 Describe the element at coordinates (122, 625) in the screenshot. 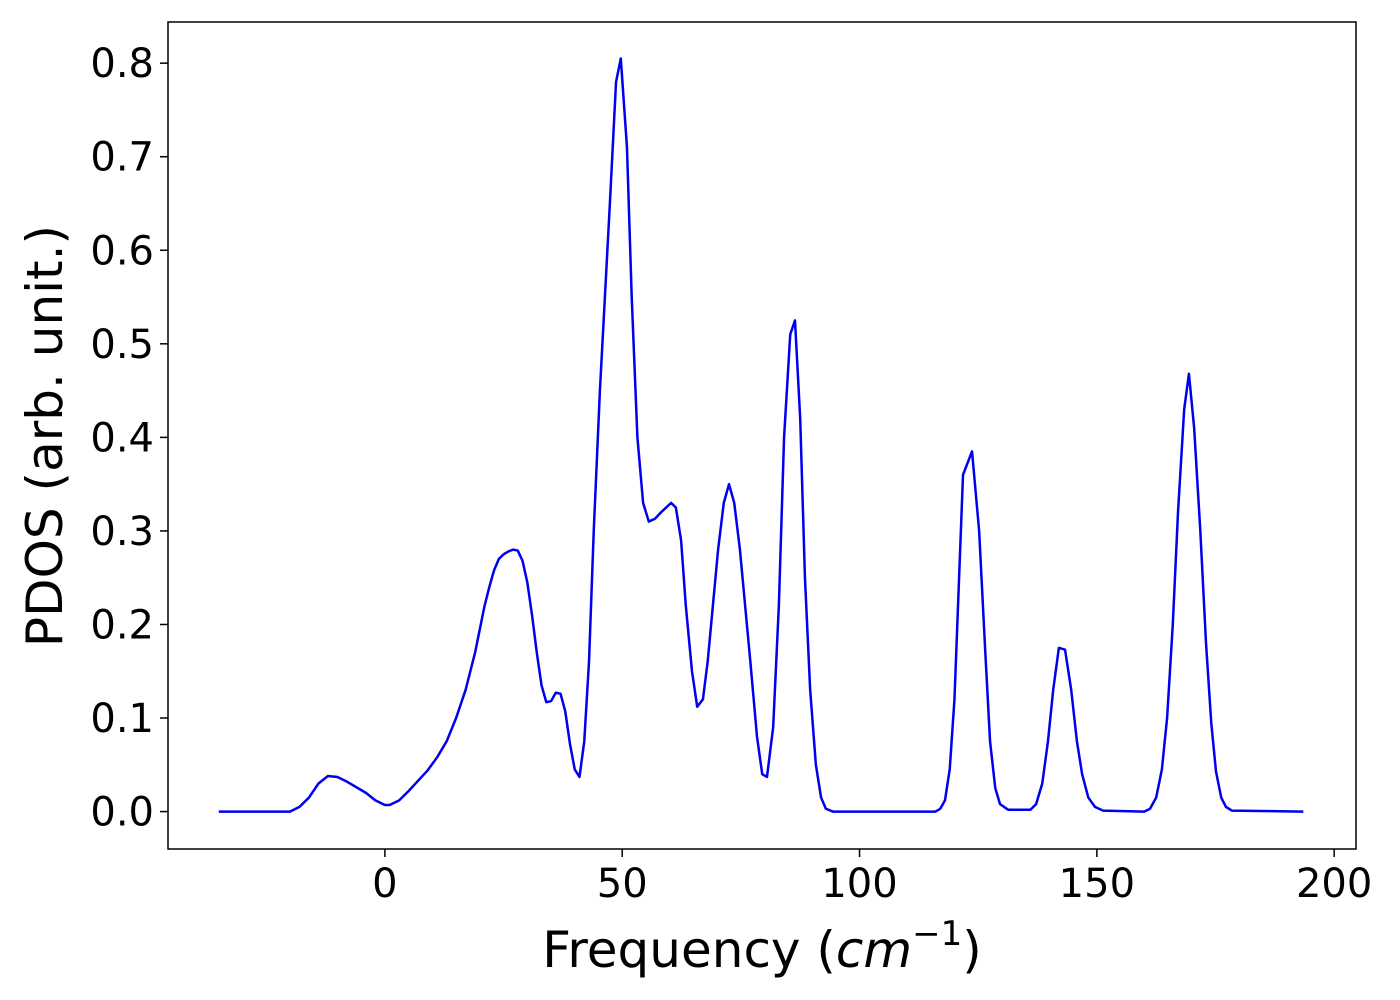

I see `y-tick-label: 0.2` at that location.